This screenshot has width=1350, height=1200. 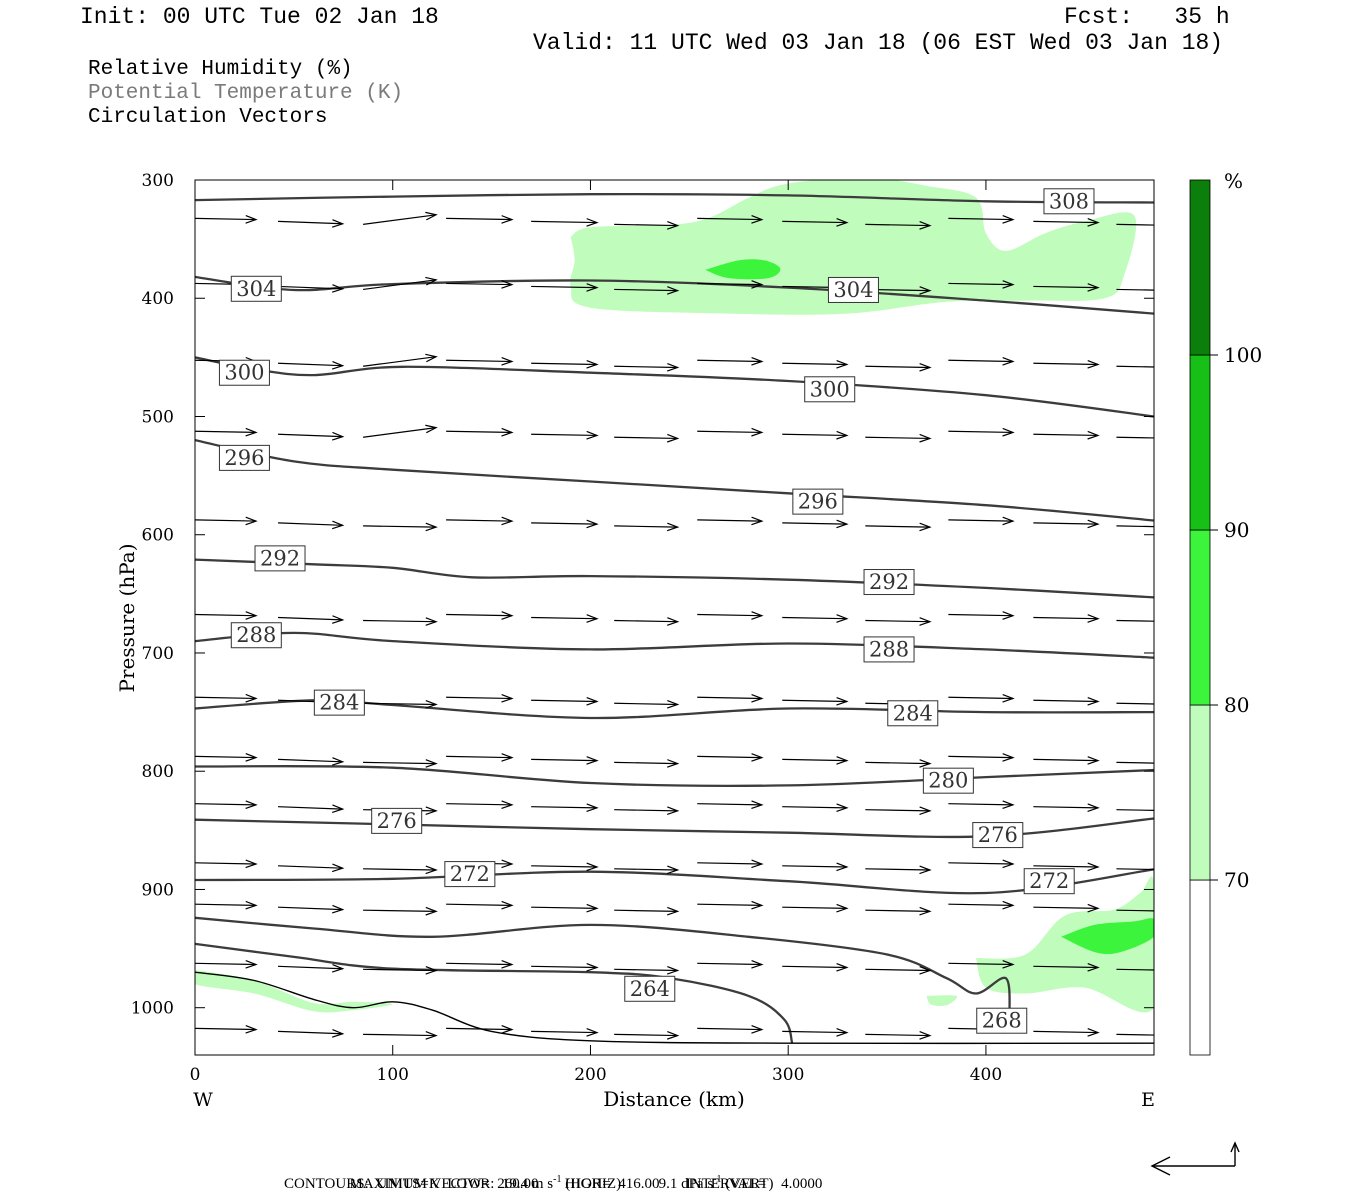 I want to click on y-tick-label-3: 600, so click(x=158, y=536).